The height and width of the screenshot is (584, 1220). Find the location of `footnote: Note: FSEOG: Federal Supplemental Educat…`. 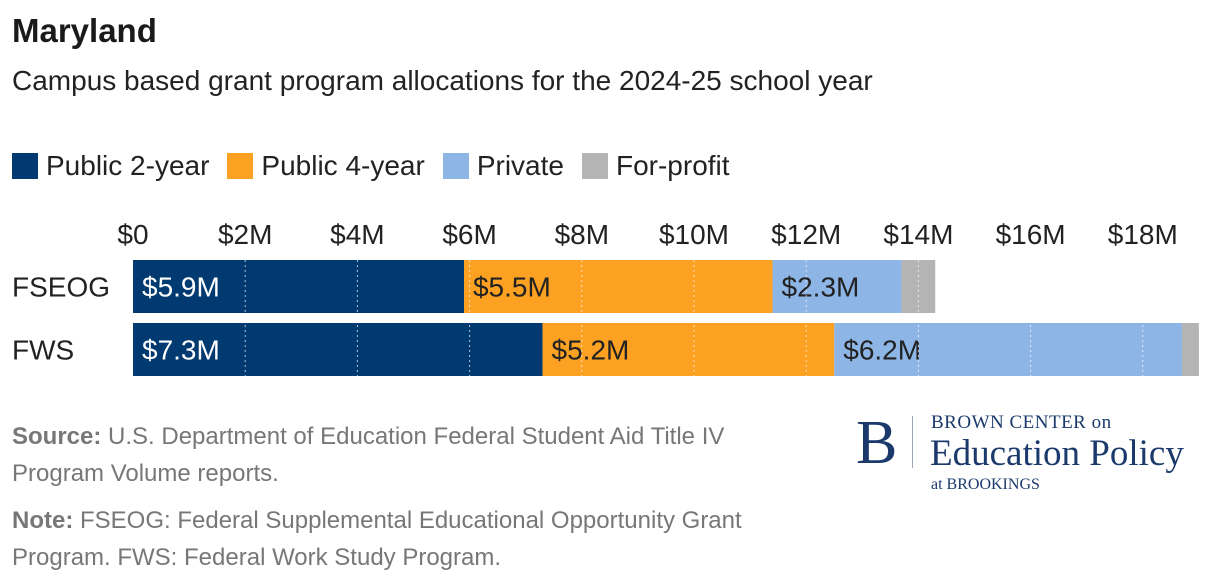

footnote: Note: FSEOG: Federal Supplemental Educat… is located at coordinates (407, 539).